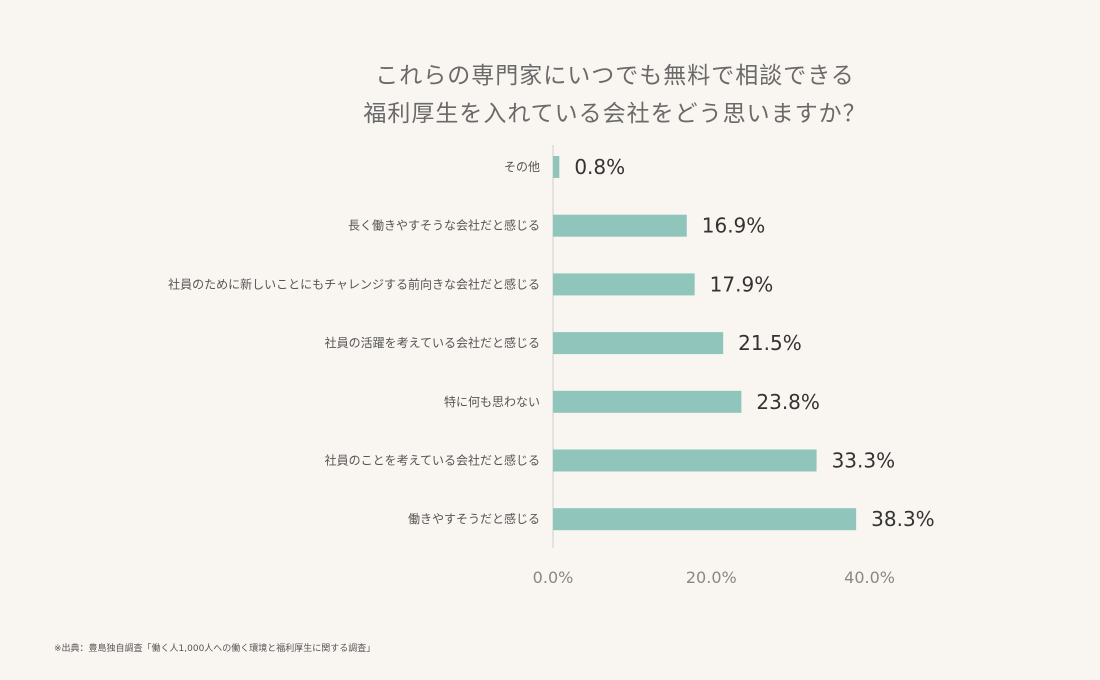 The width and height of the screenshot is (1100, 680). Describe the element at coordinates (599, 167) in the screenshot. I see `value-label: 0.8%` at that location.